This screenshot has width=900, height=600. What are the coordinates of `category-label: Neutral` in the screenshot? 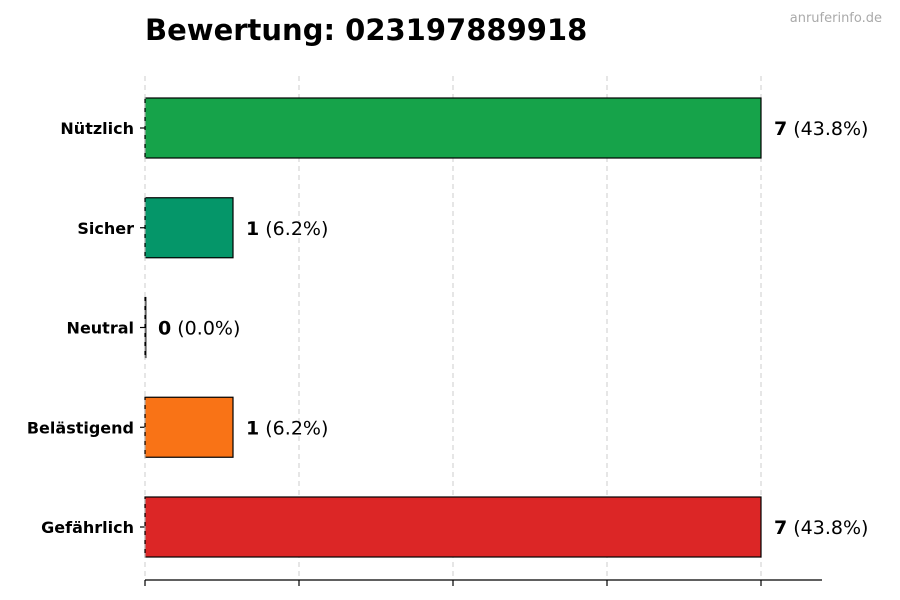 It's located at (100, 328).